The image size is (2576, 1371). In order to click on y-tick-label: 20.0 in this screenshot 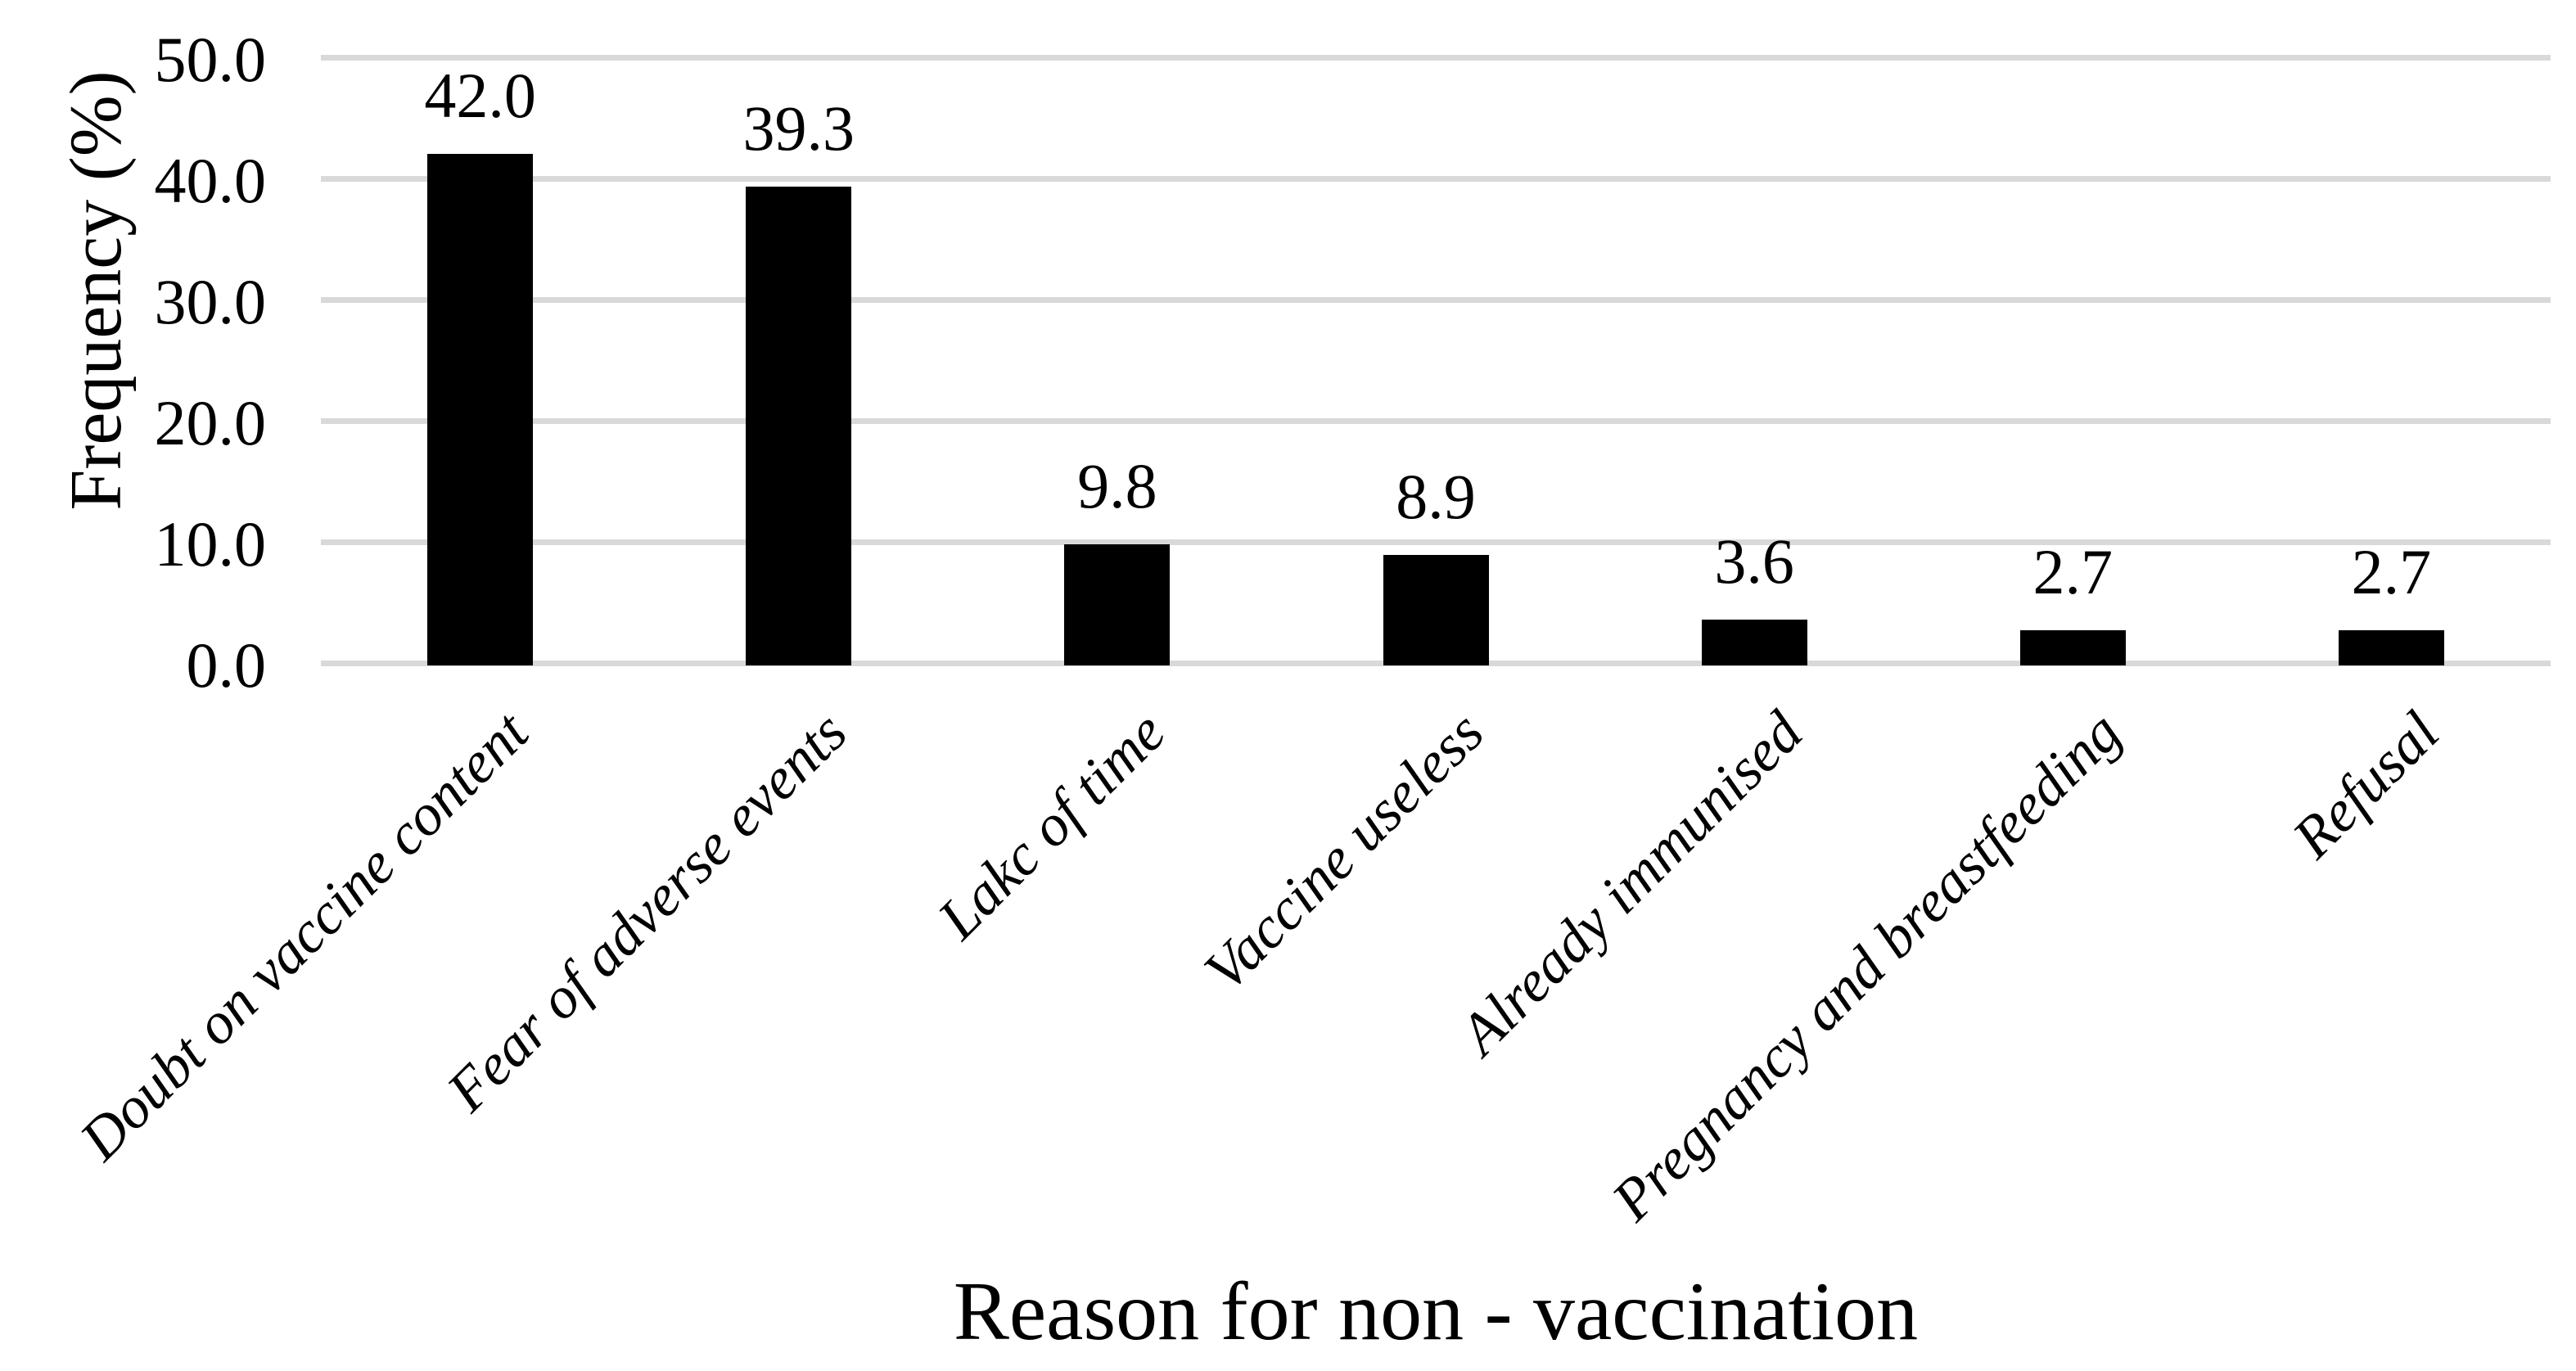, I will do `click(210, 423)`.